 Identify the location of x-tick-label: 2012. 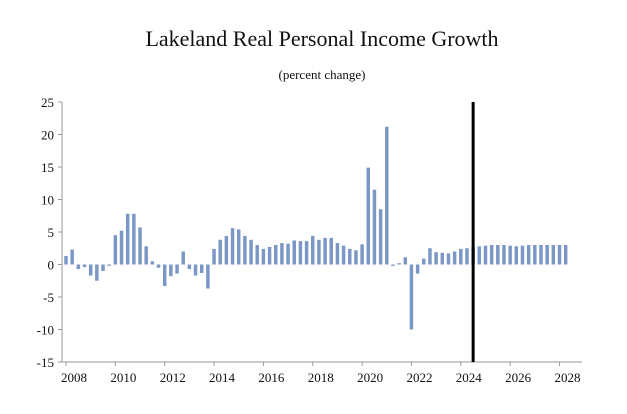
(173, 377).